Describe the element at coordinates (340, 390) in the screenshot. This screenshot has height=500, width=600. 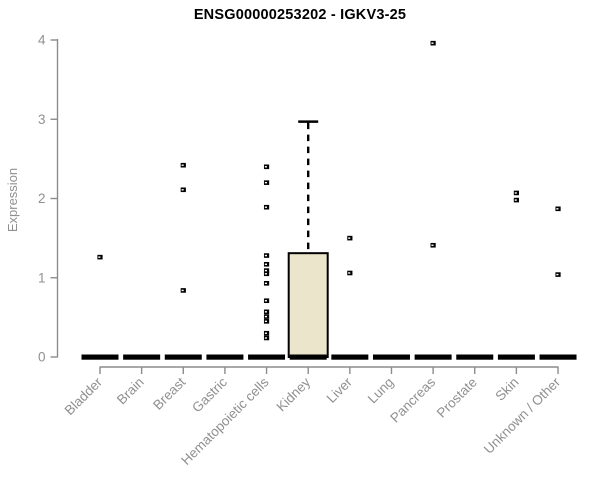
I see `x-tick-label: Liver` at that location.